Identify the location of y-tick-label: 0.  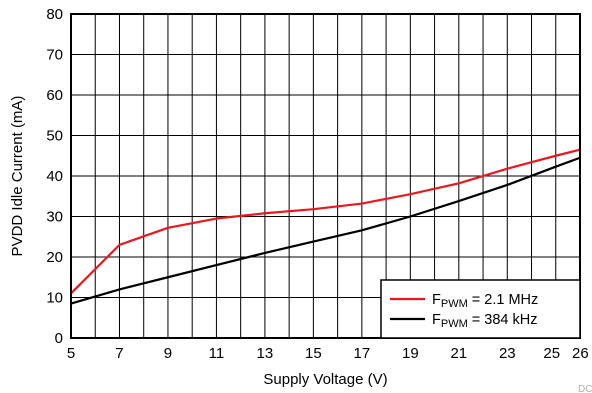
(59, 338).